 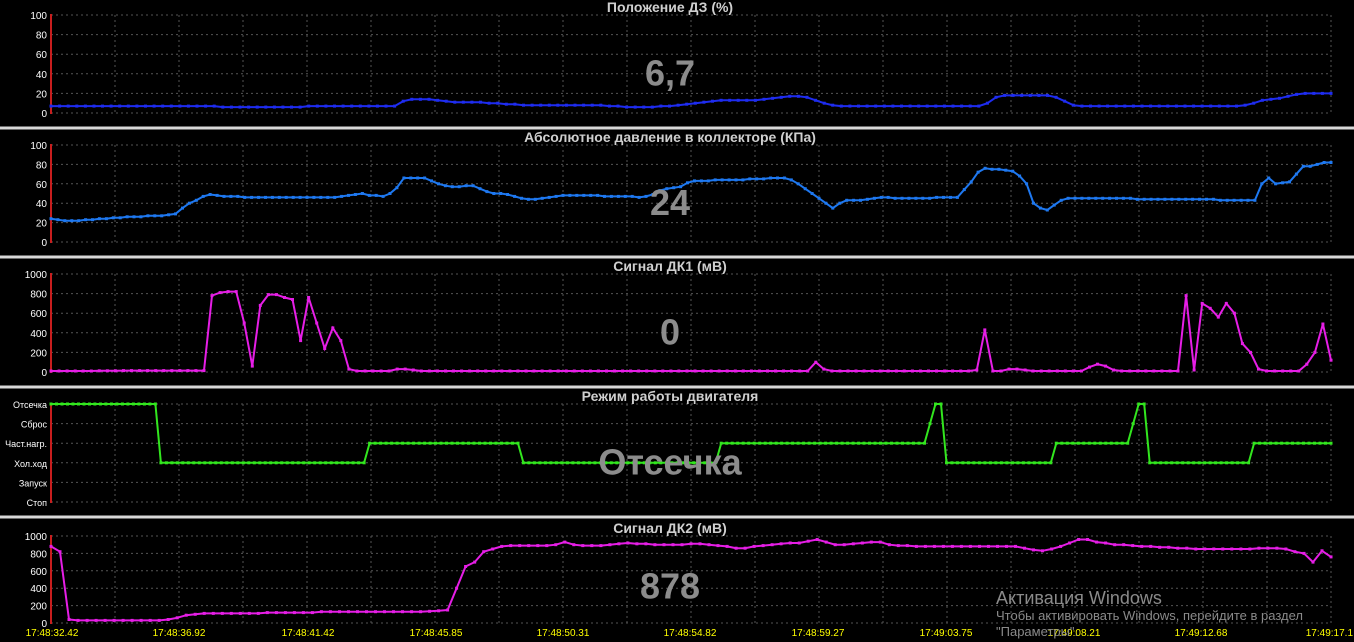 What do you see at coordinates (1201, 633) in the screenshot?
I see `time-axis-label: 17:49:12.68` at bounding box center [1201, 633].